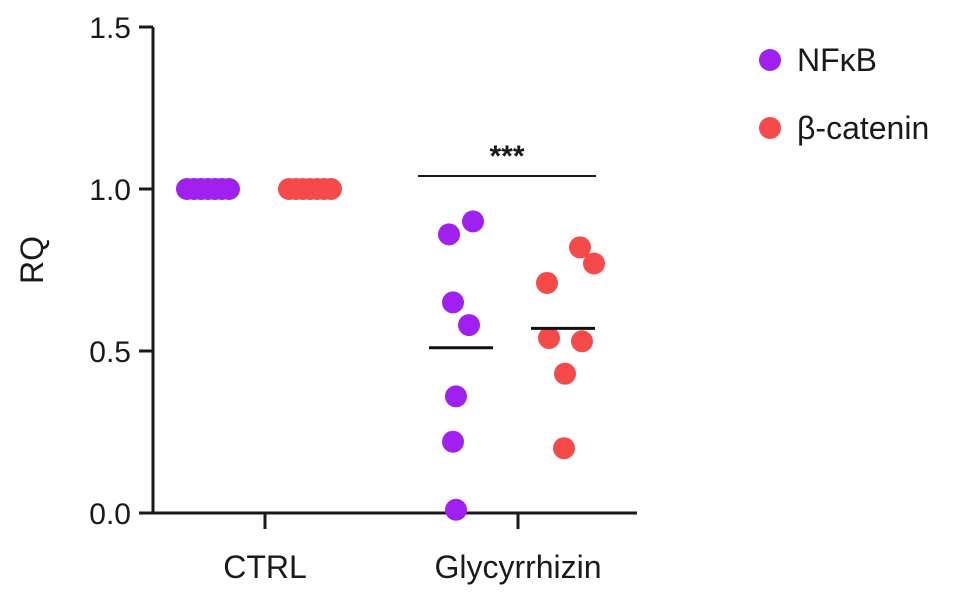 Image resolution: width=969 pixels, height=601 pixels. Describe the element at coordinates (32, 260) in the screenshot. I see `y-axis-label: RQ` at that location.